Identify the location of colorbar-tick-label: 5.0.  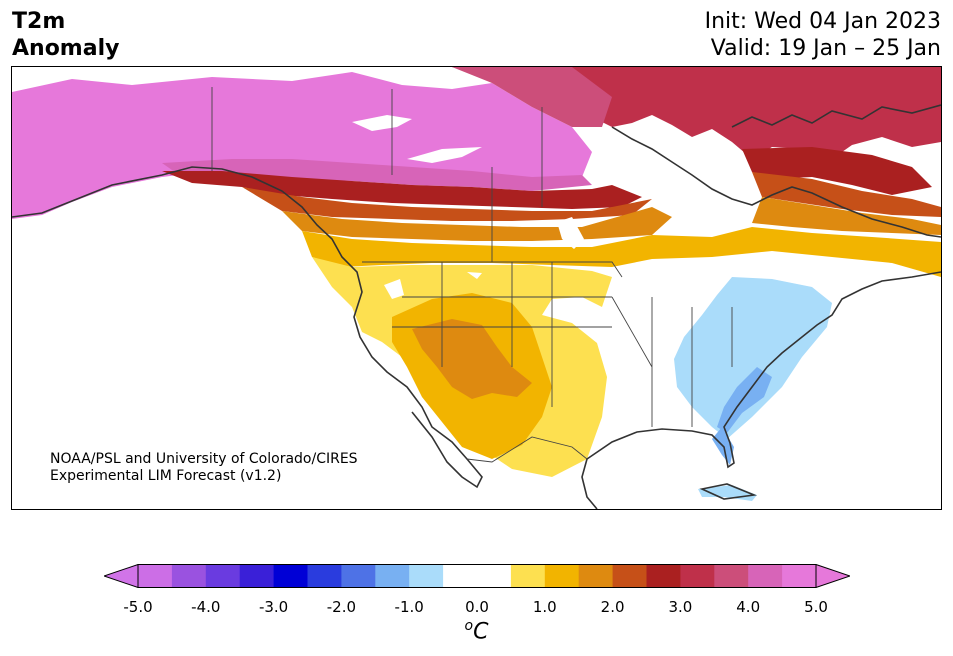
(816, 607).